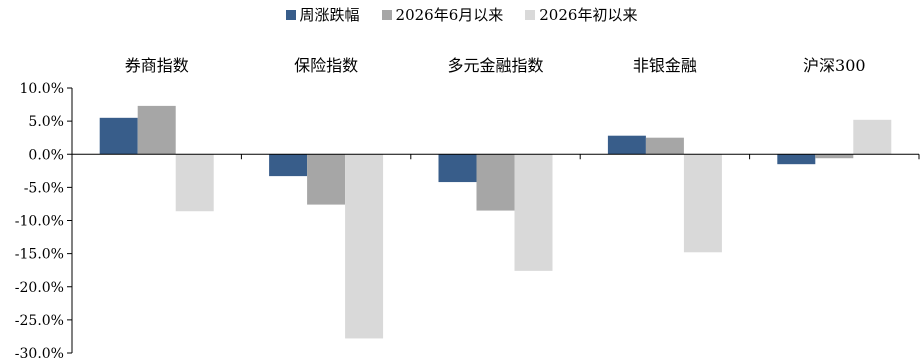 This screenshot has width=923, height=363. What do you see at coordinates (326, 65) in the screenshot?
I see `category-label: 保险指数` at bounding box center [326, 65].